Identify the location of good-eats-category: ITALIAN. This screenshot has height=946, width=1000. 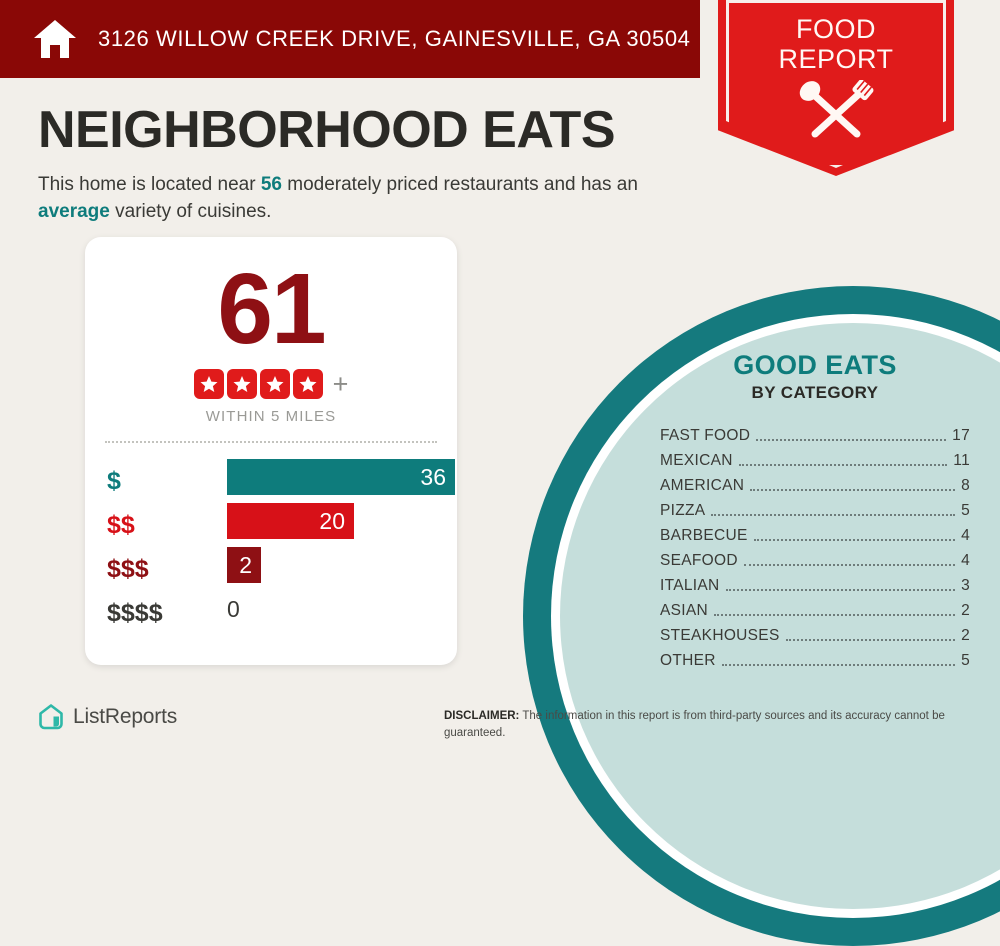
(690, 585).